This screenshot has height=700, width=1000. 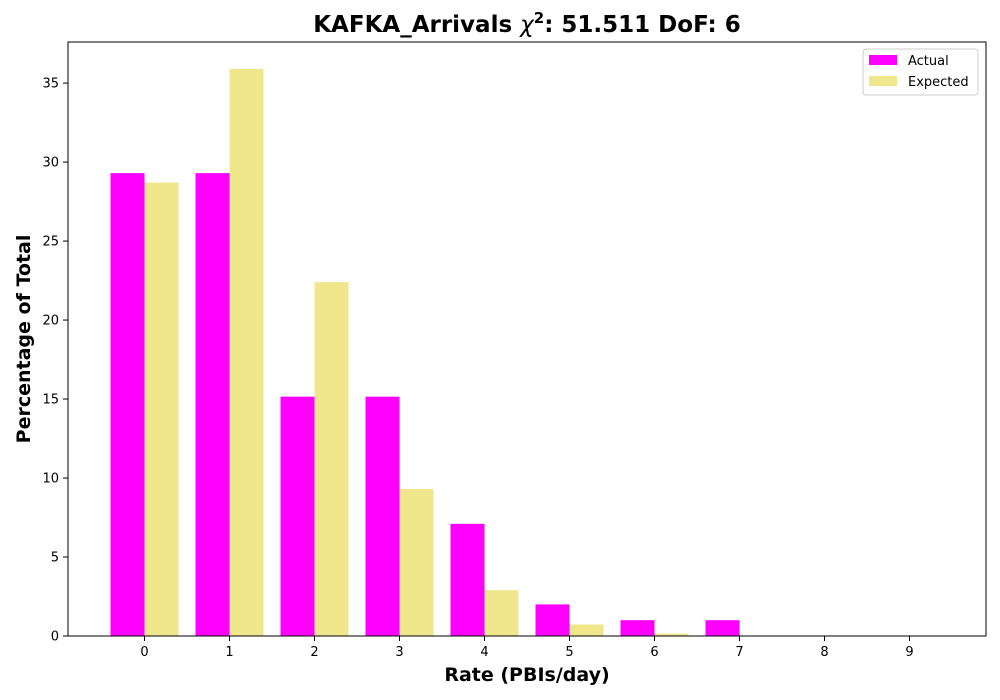 What do you see at coordinates (654, 652) in the screenshot?
I see `x-tick-label: 6` at bounding box center [654, 652].